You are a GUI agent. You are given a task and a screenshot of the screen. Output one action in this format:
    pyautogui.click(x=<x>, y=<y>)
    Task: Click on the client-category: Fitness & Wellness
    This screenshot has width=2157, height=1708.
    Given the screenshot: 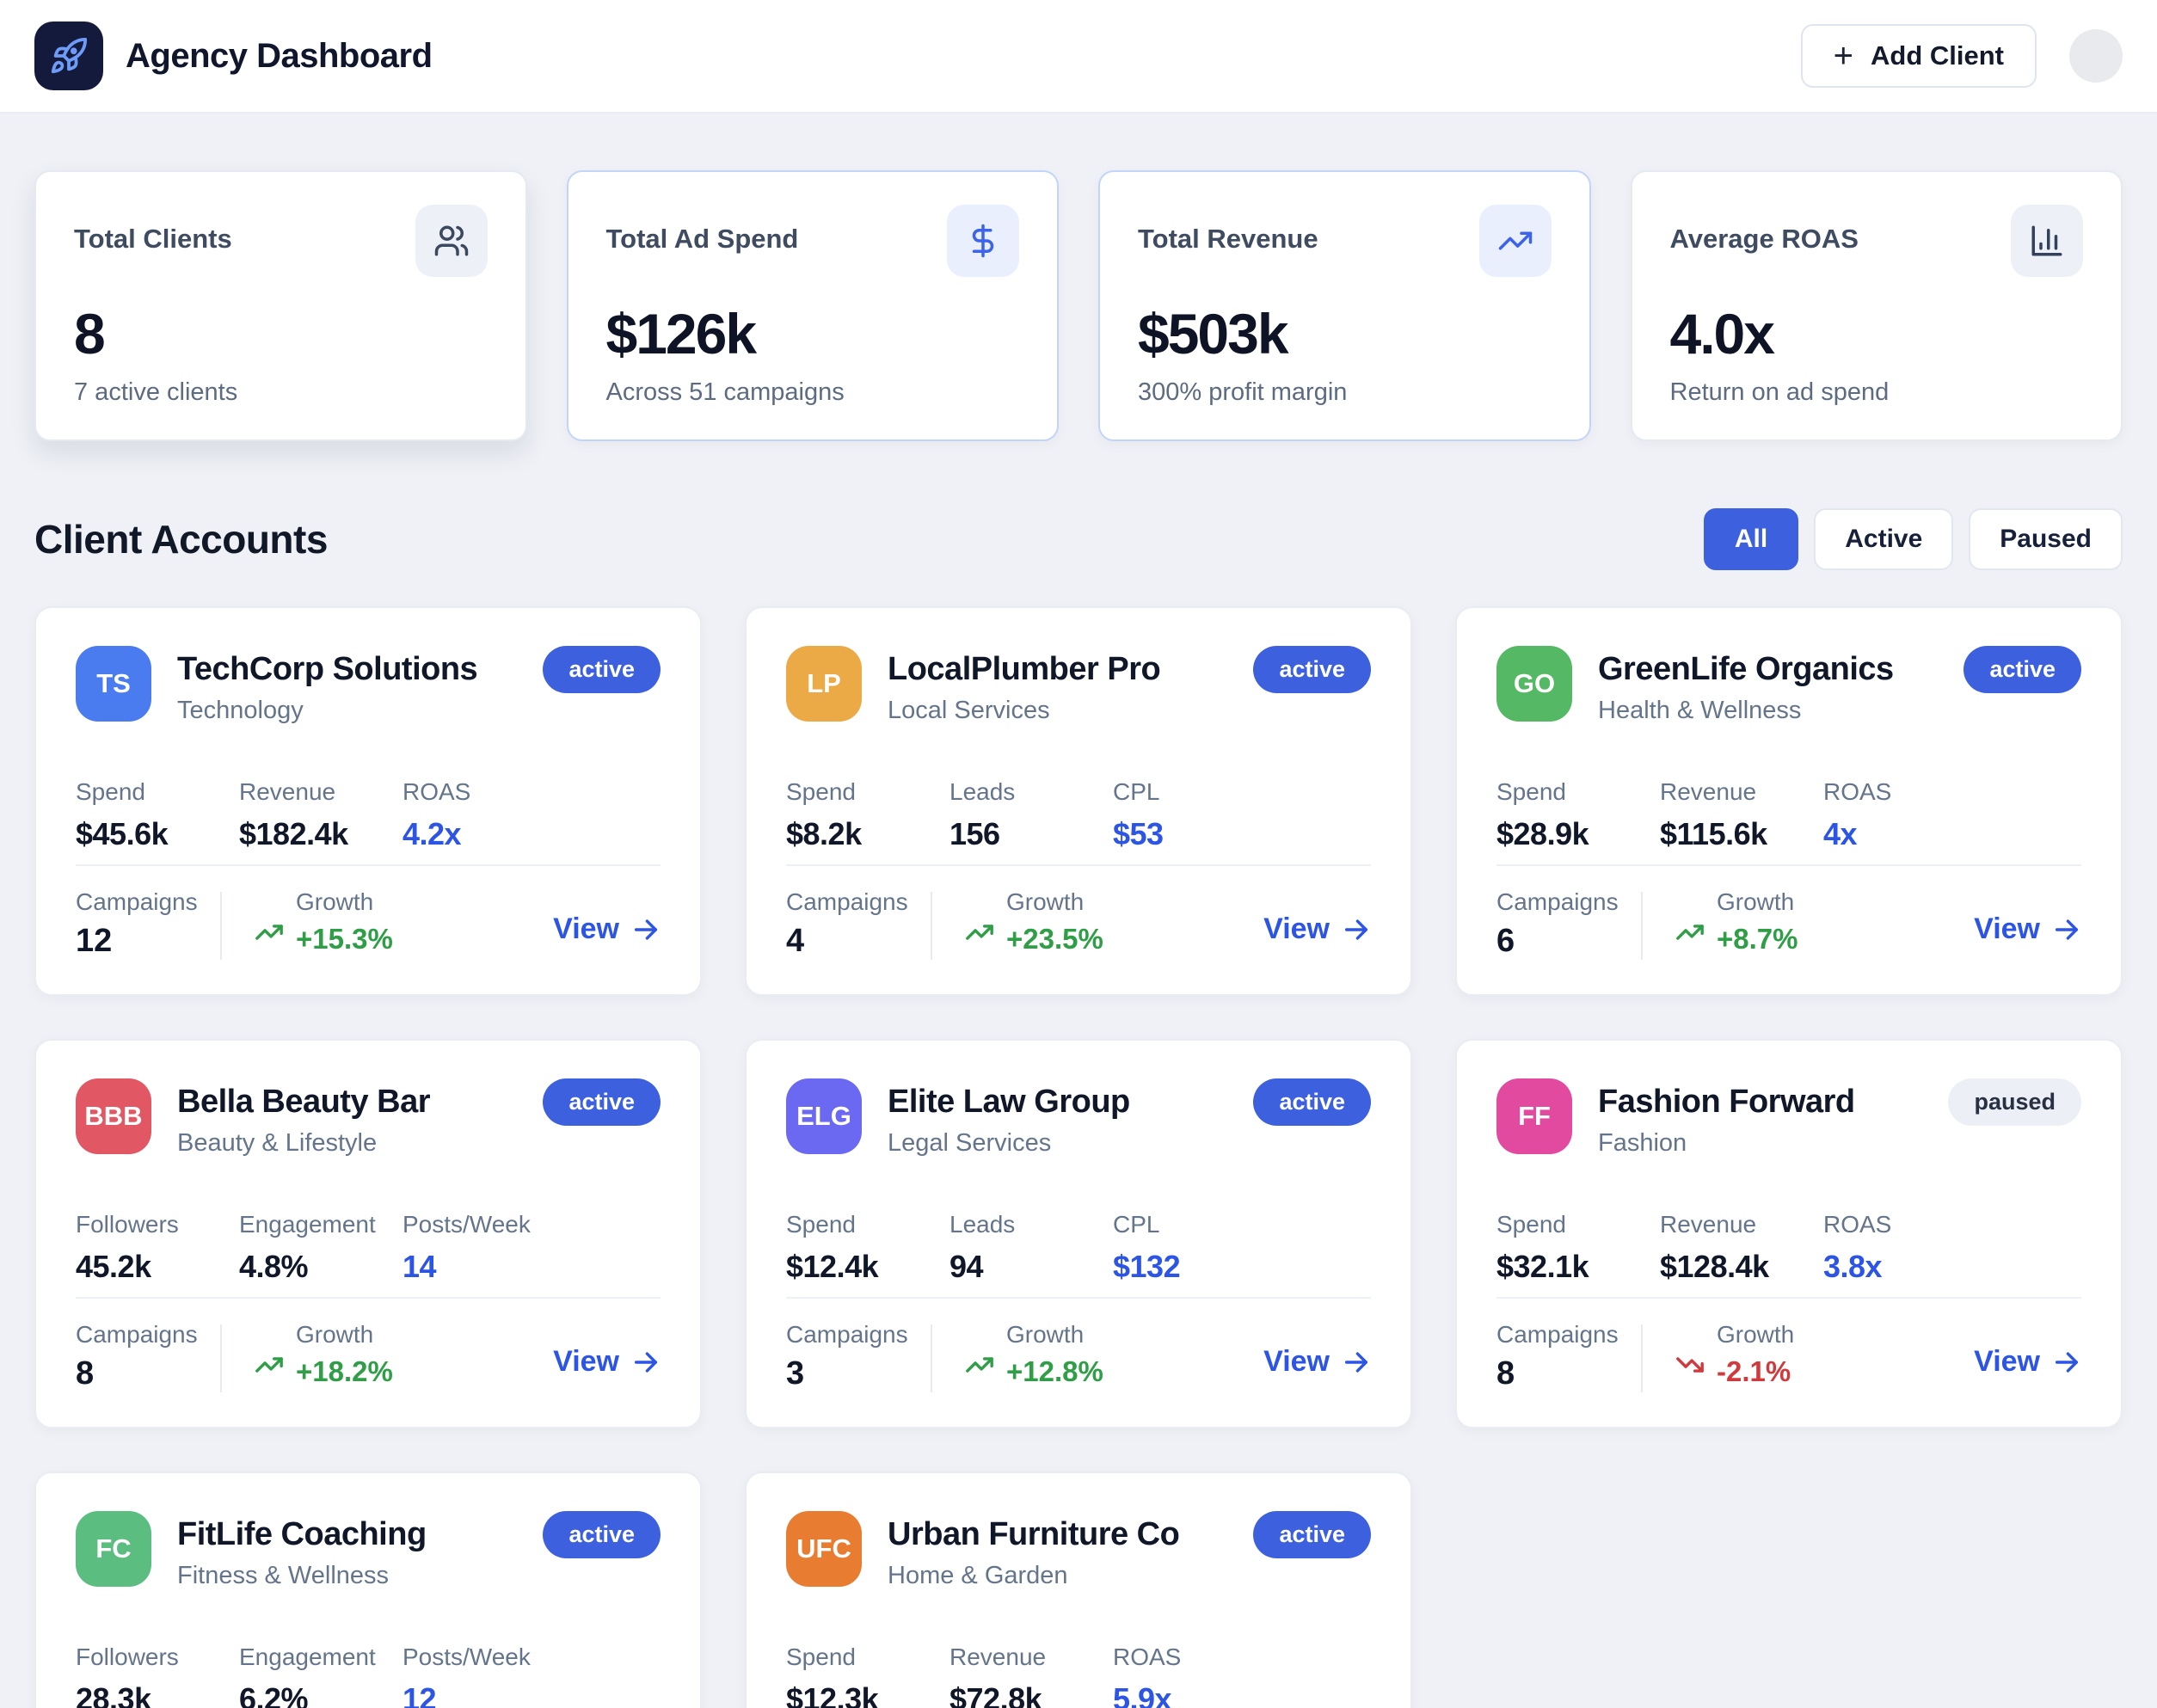 What is the action you would take?
    pyautogui.click(x=283, y=1576)
    